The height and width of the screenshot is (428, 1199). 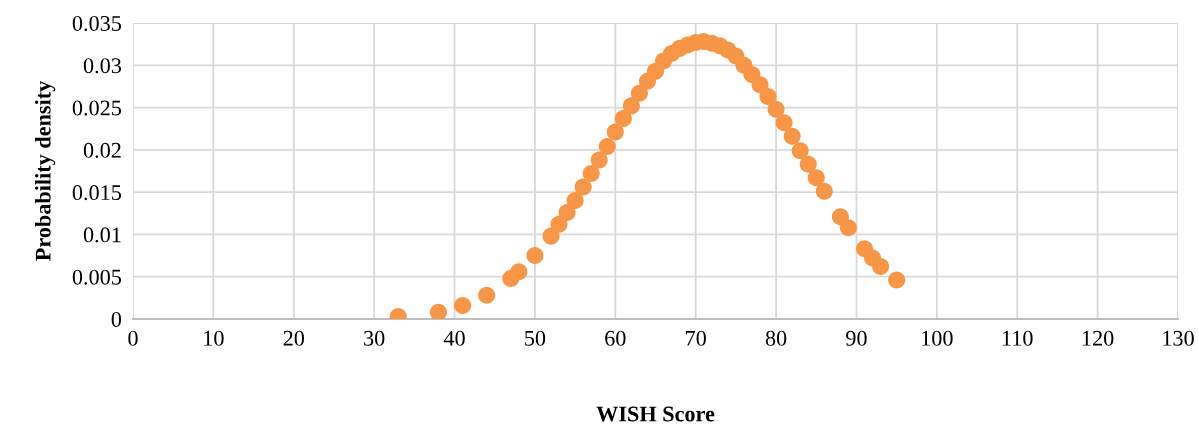 I want to click on y-tick-label: 0.005, so click(x=97, y=277).